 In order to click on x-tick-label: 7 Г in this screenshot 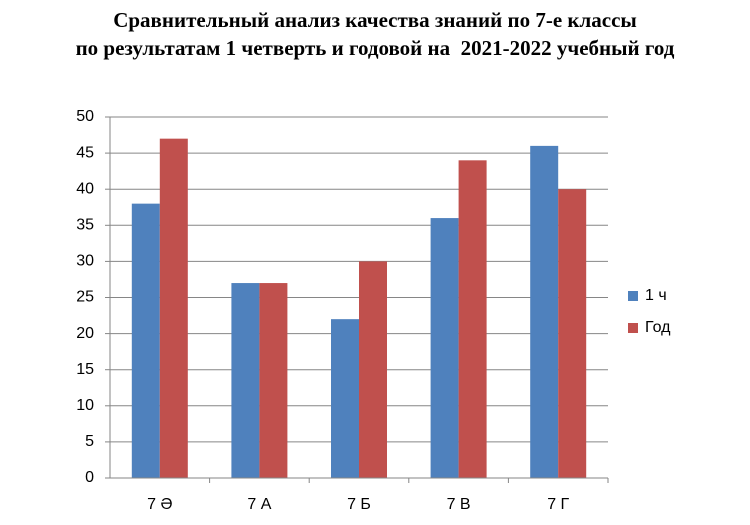, I will do `click(558, 504)`.